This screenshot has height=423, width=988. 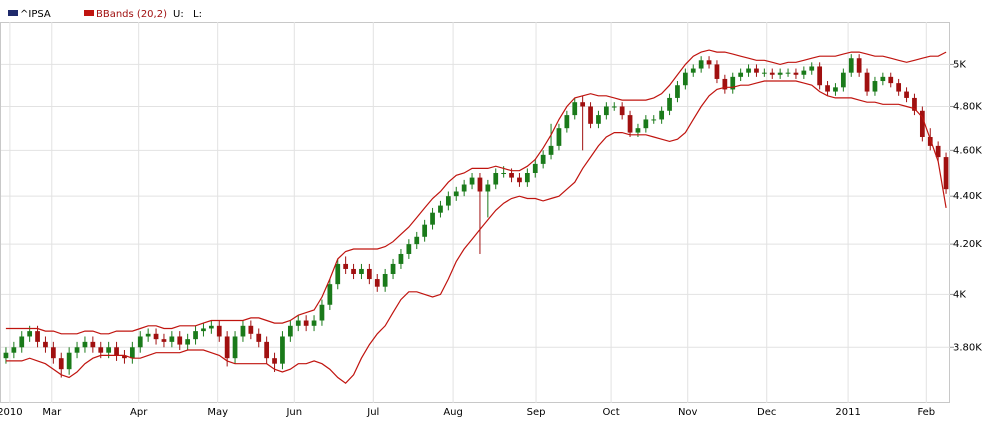 What do you see at coordinates (967, 106) in the screenshot?
I see `y-tick-label: 4.80K` at bounding box center [967, 106].